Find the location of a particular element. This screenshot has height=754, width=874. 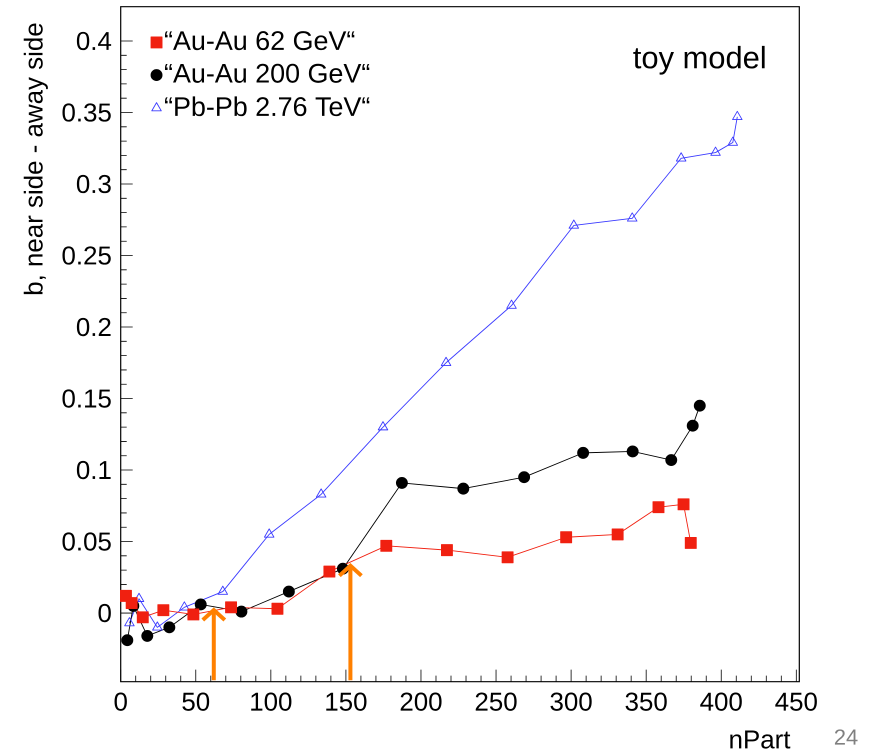

y-tick-label: 0.05 is located at coordinates (86, 541).